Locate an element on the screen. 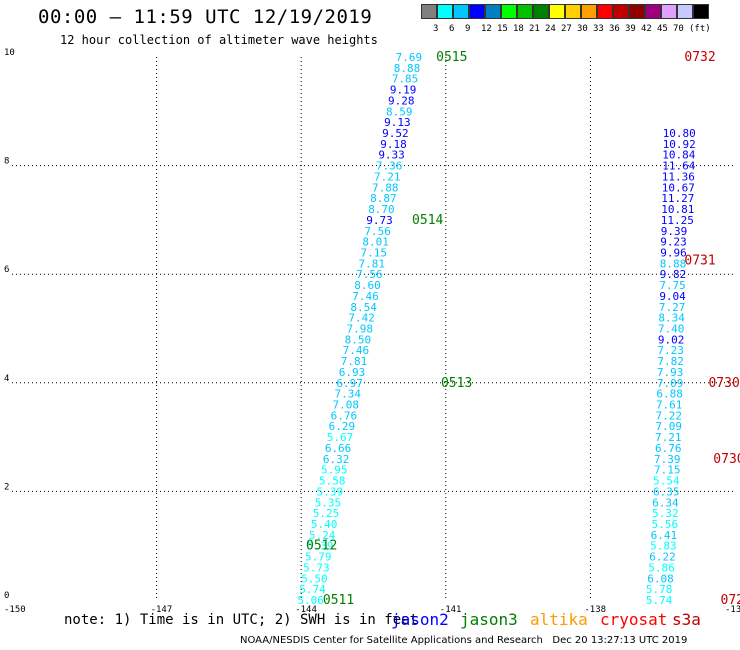  wave-height-value: 9.73 is located at coordinates (379, 220).